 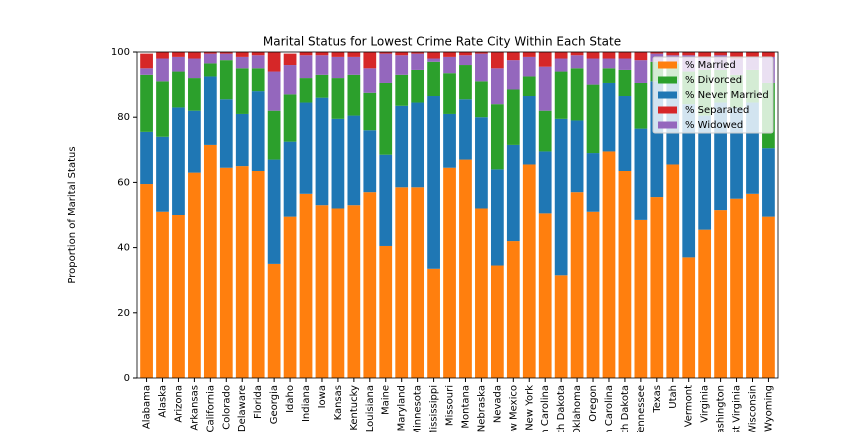 What do you see at coordinates (529, 408) in the screenshot?
I see `x-tick-label: New York` at bounding box center [529, 408].